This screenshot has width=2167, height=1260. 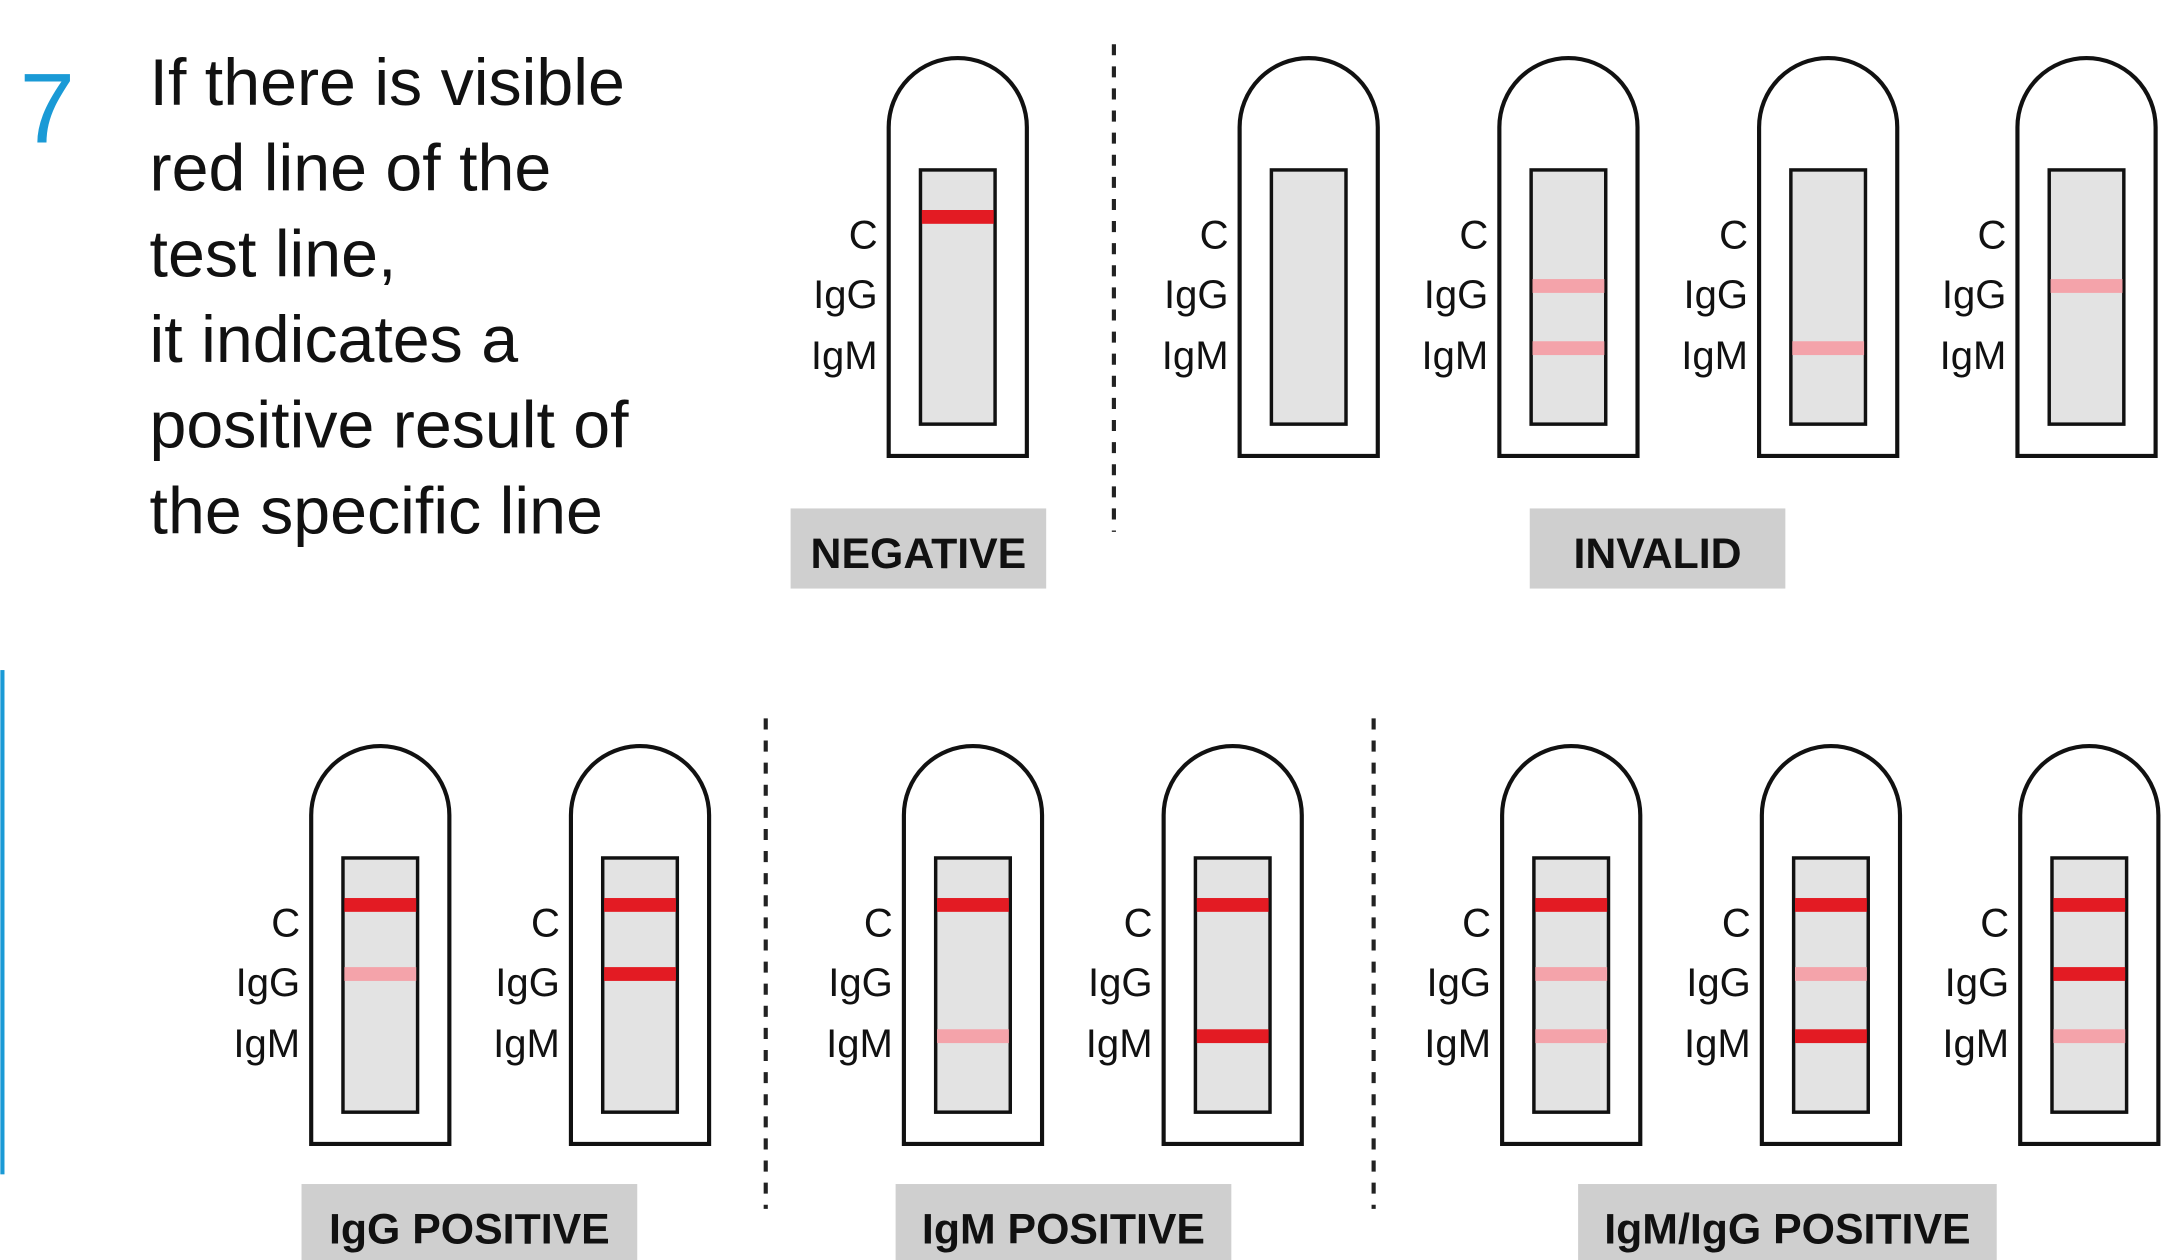 What do you see at coordinates (273, 254) in the screenshot?
I see `instruction-line: test line,` at bounding box center [273, 254].